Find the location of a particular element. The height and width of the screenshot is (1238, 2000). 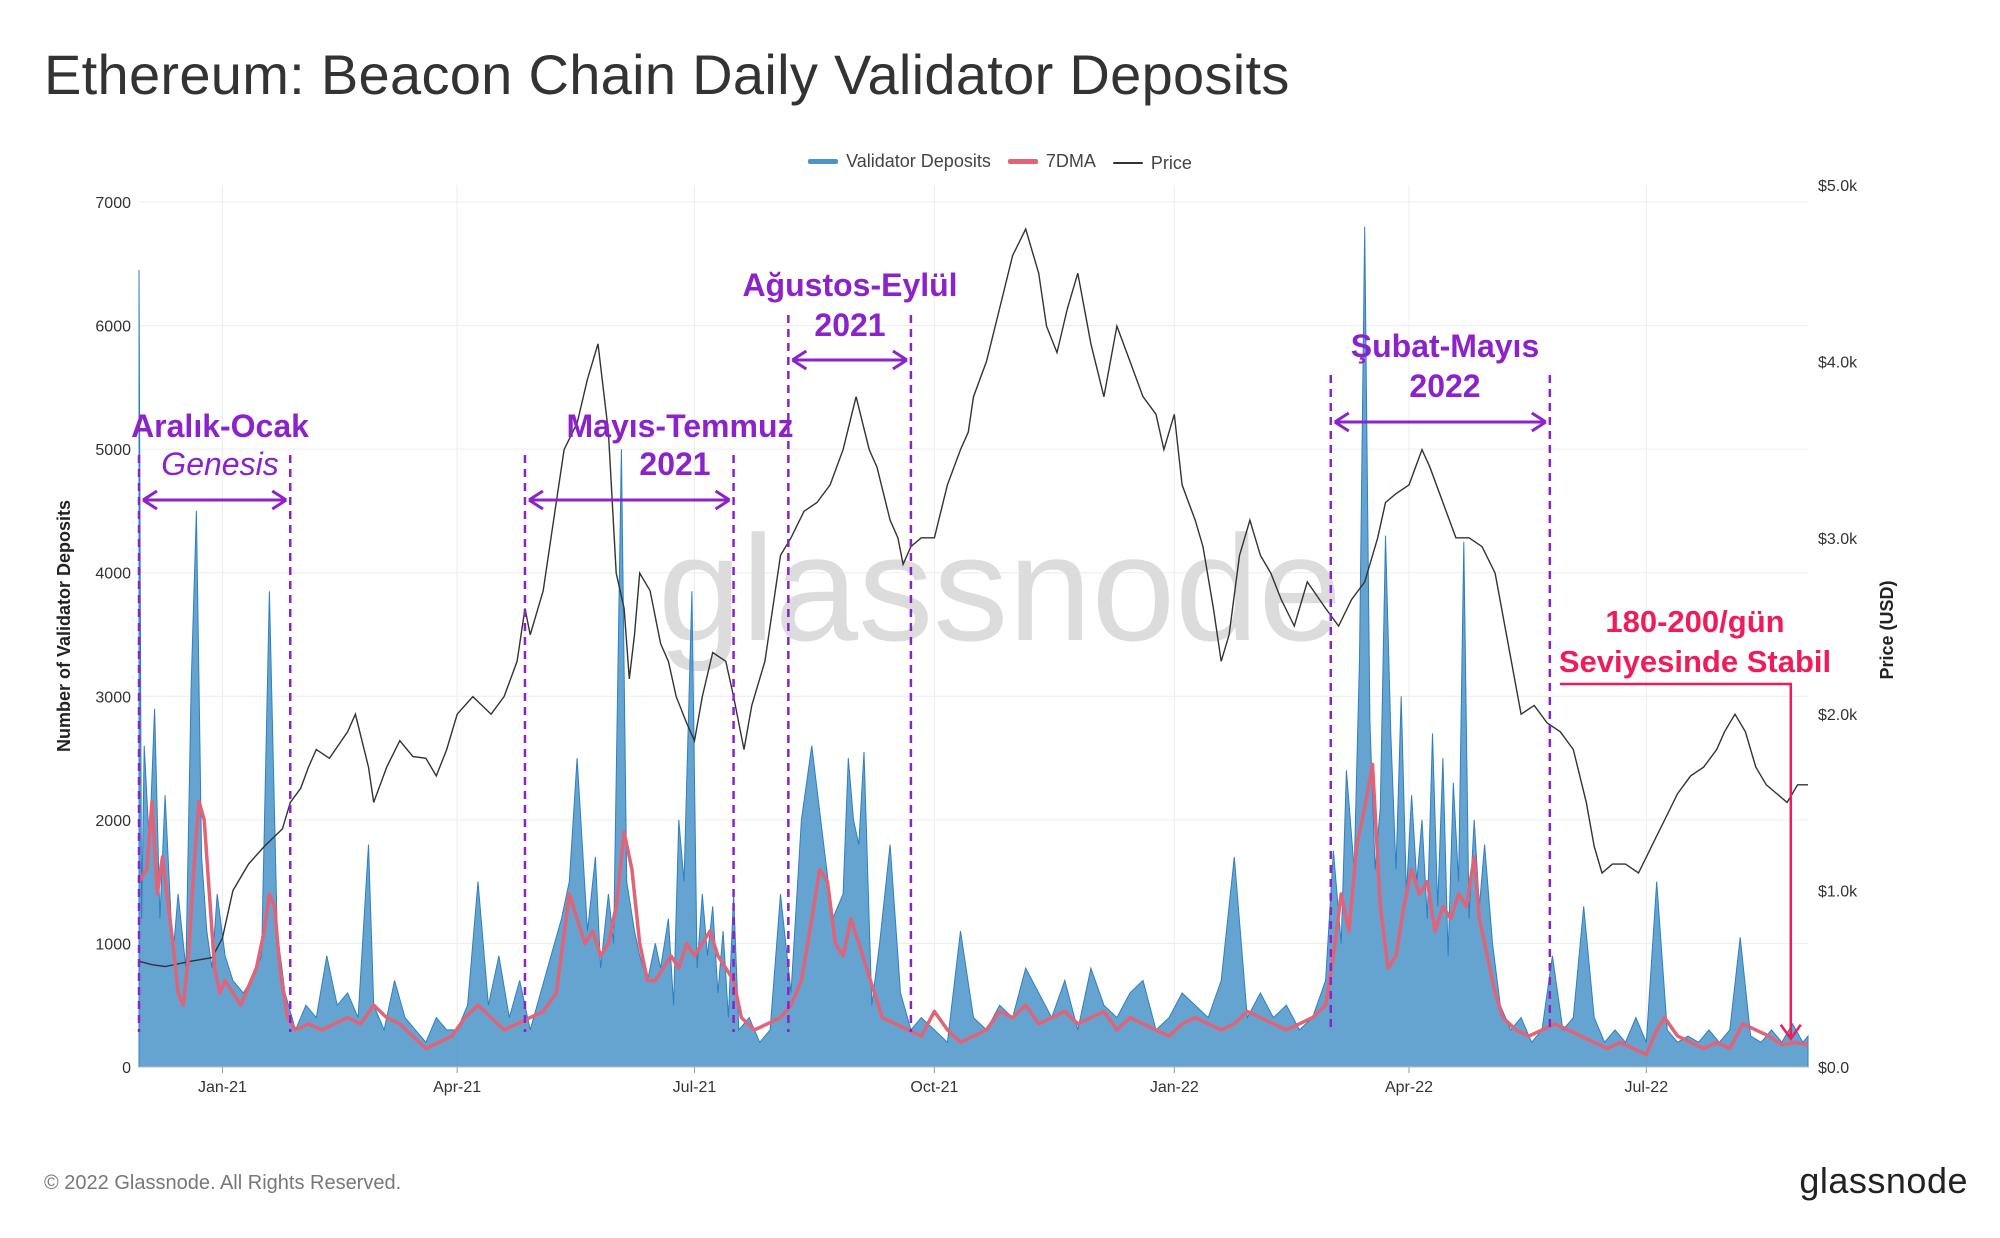

x-tick-label: Oct-21 is located at coordinates (934, 1087).